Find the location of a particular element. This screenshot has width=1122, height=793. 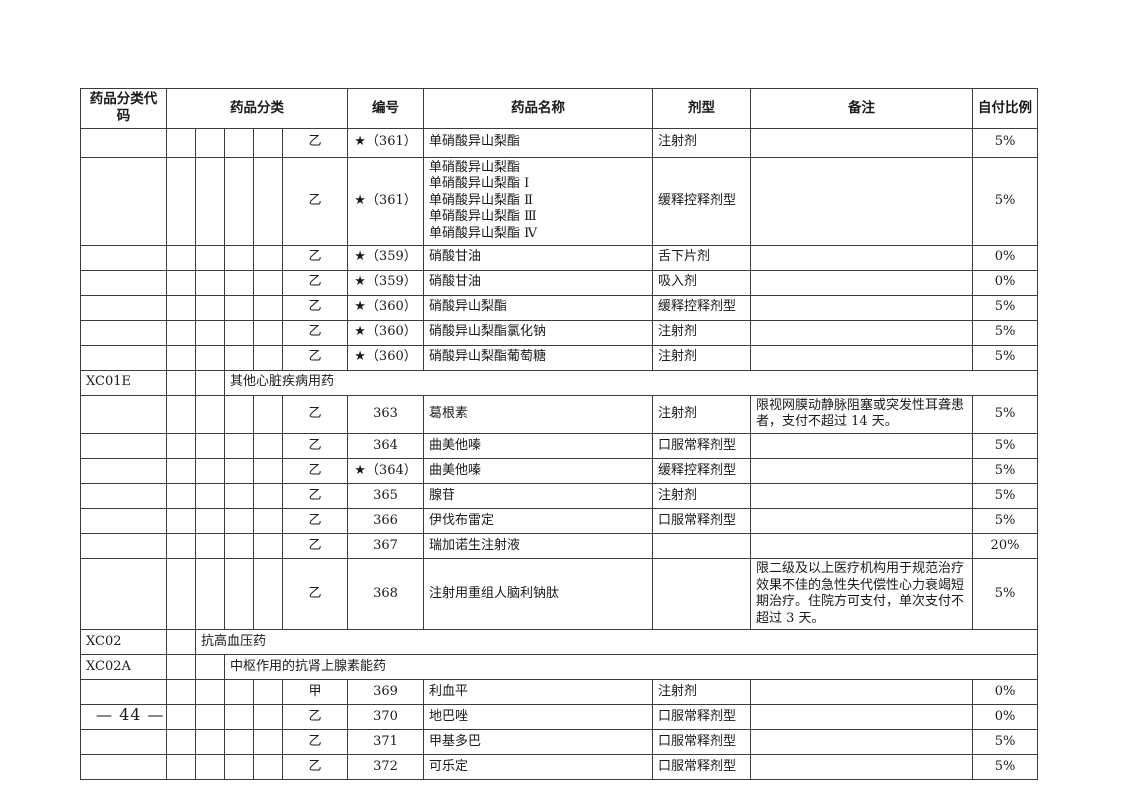

cell-number: ★（364） is located at coordinates (385, 470).